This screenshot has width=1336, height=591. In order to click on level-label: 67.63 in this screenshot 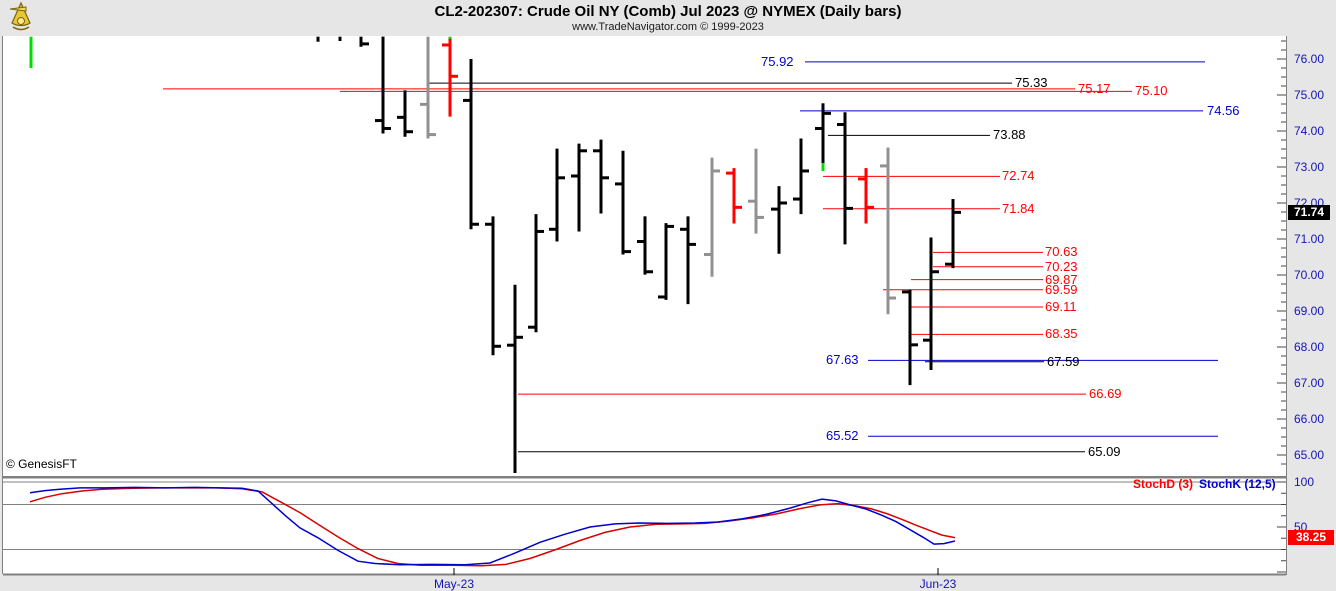, I will do `click(842, 360)`.